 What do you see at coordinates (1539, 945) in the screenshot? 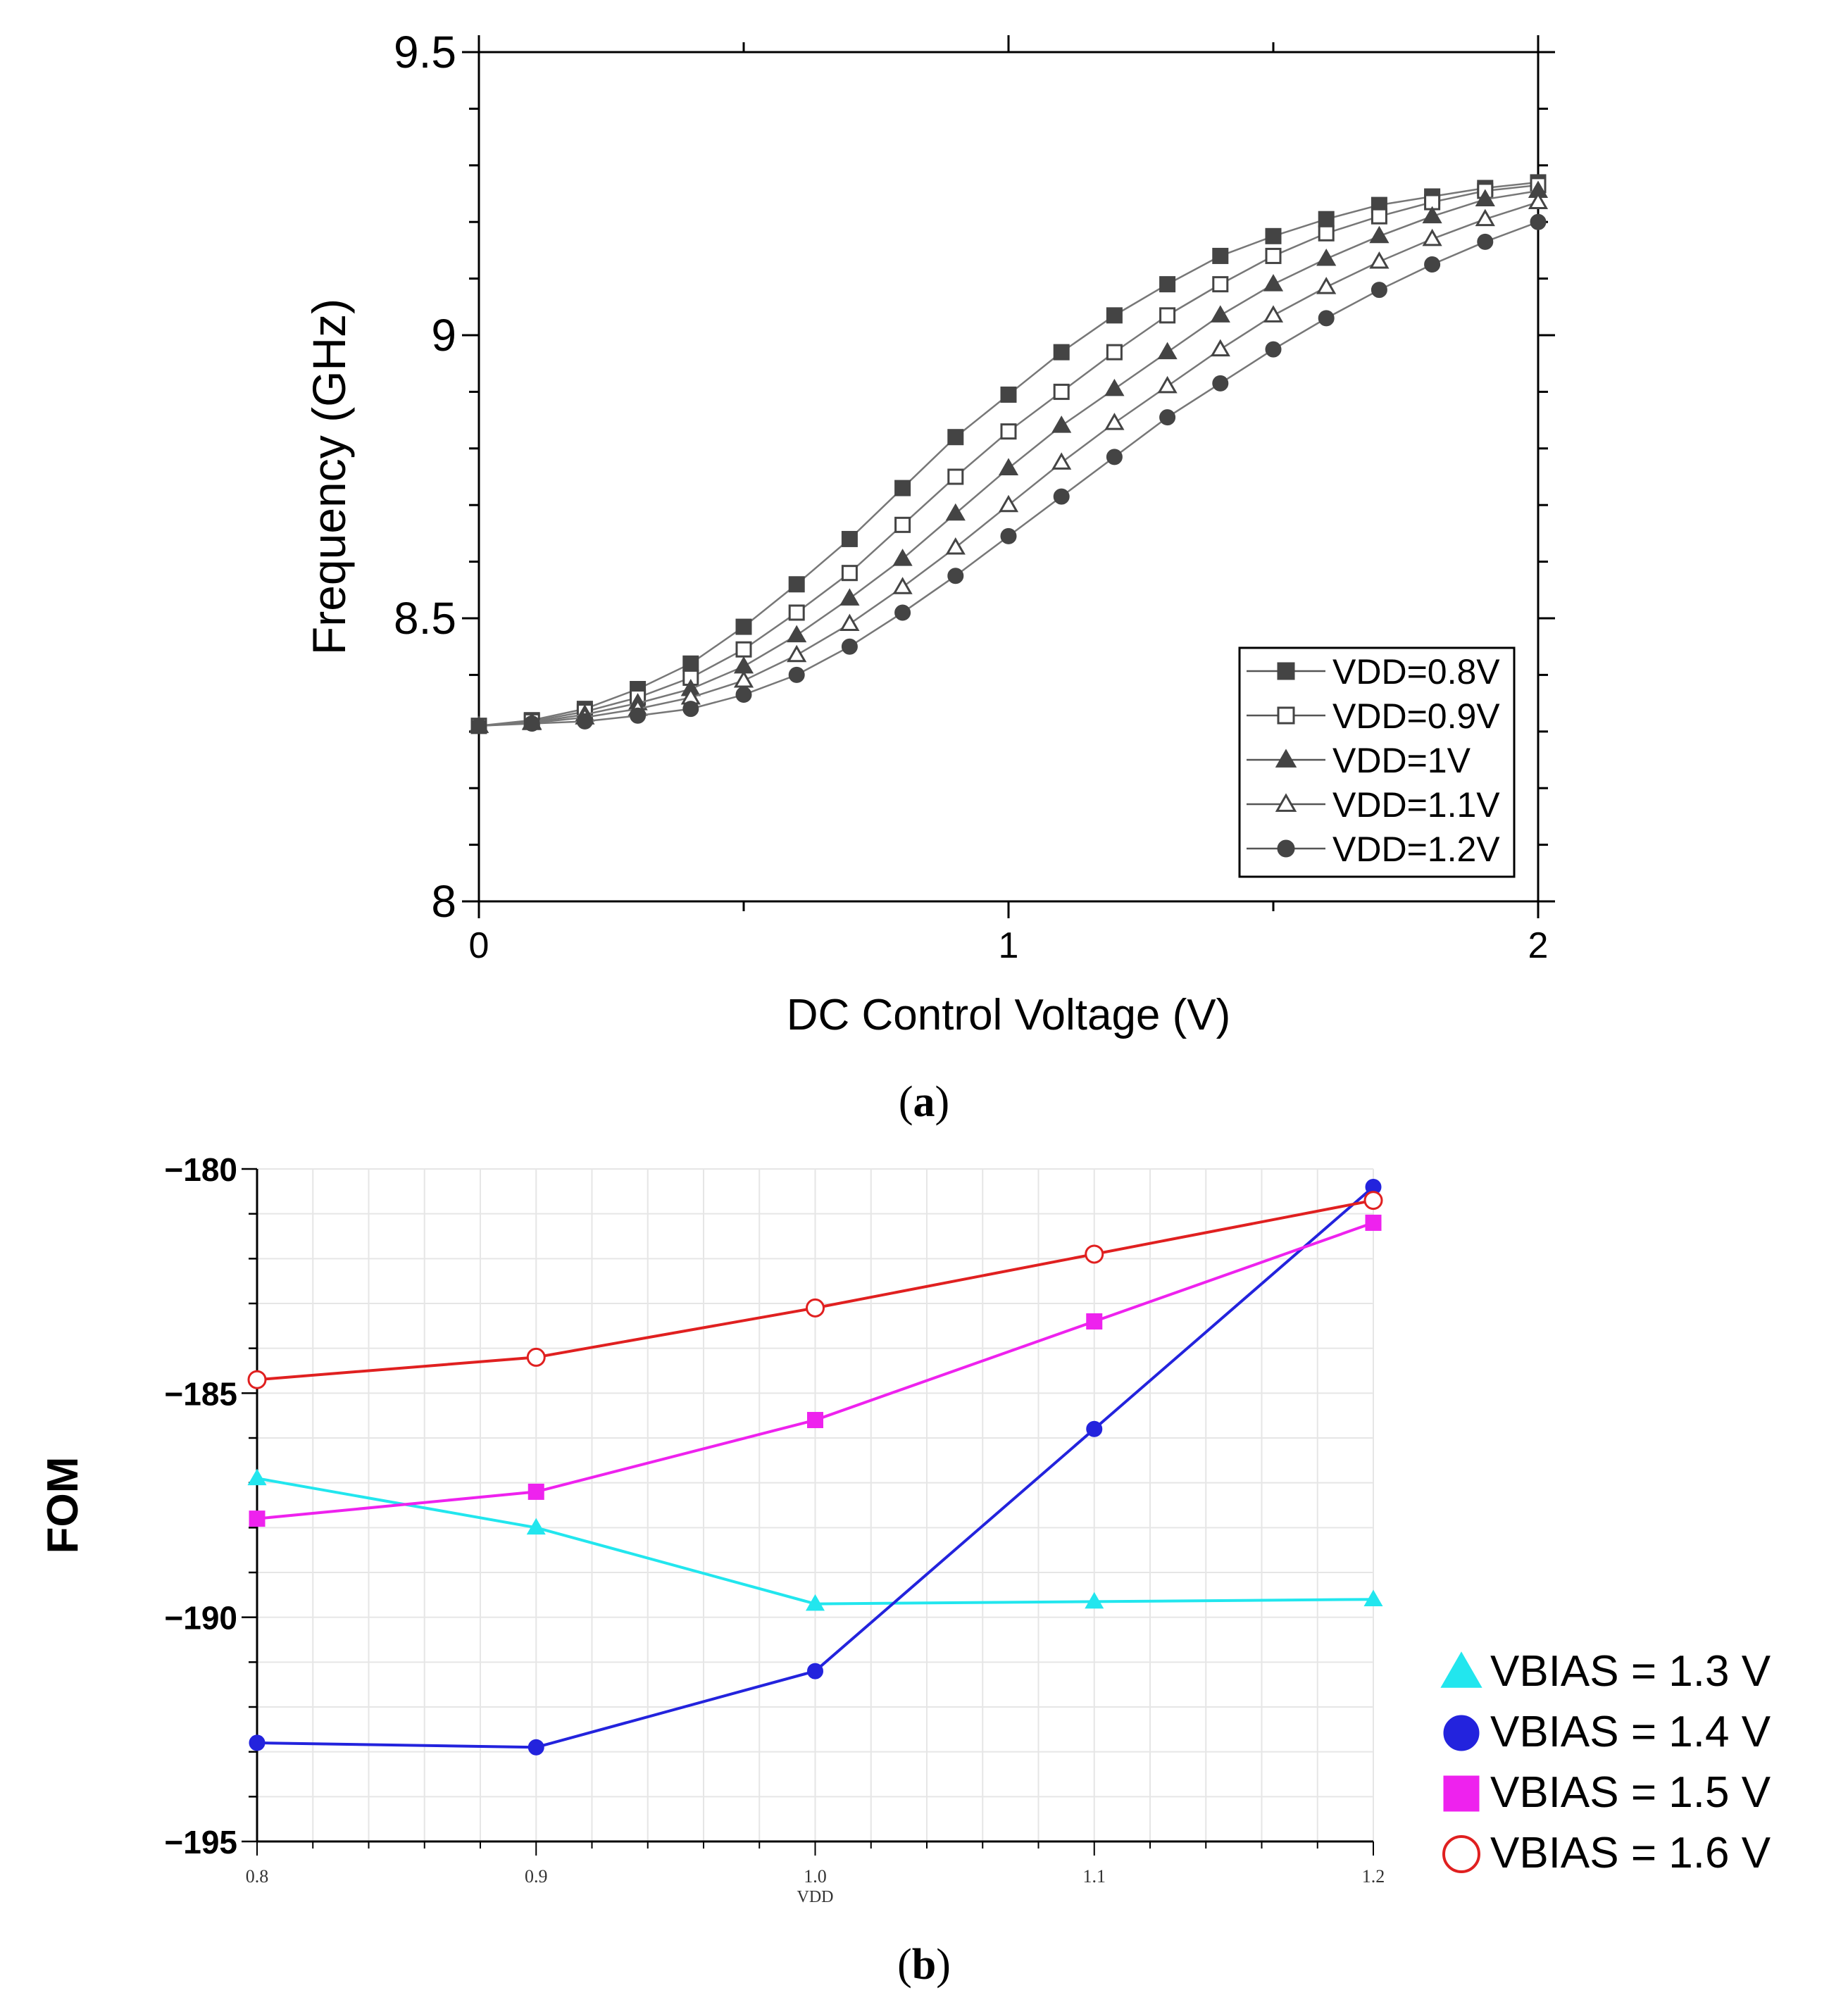
I see `x-tick-label-a: 2` at bounding box center [1539, 945].